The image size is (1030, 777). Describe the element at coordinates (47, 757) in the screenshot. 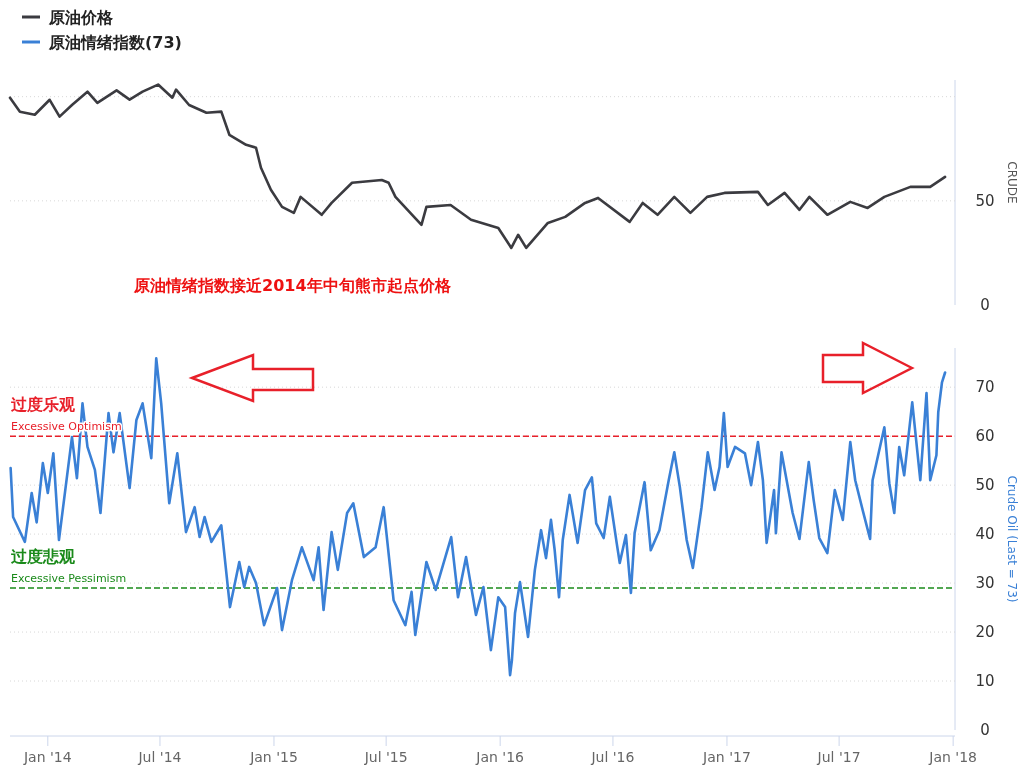

I see `x-tick-label: Jan '14` at that location.